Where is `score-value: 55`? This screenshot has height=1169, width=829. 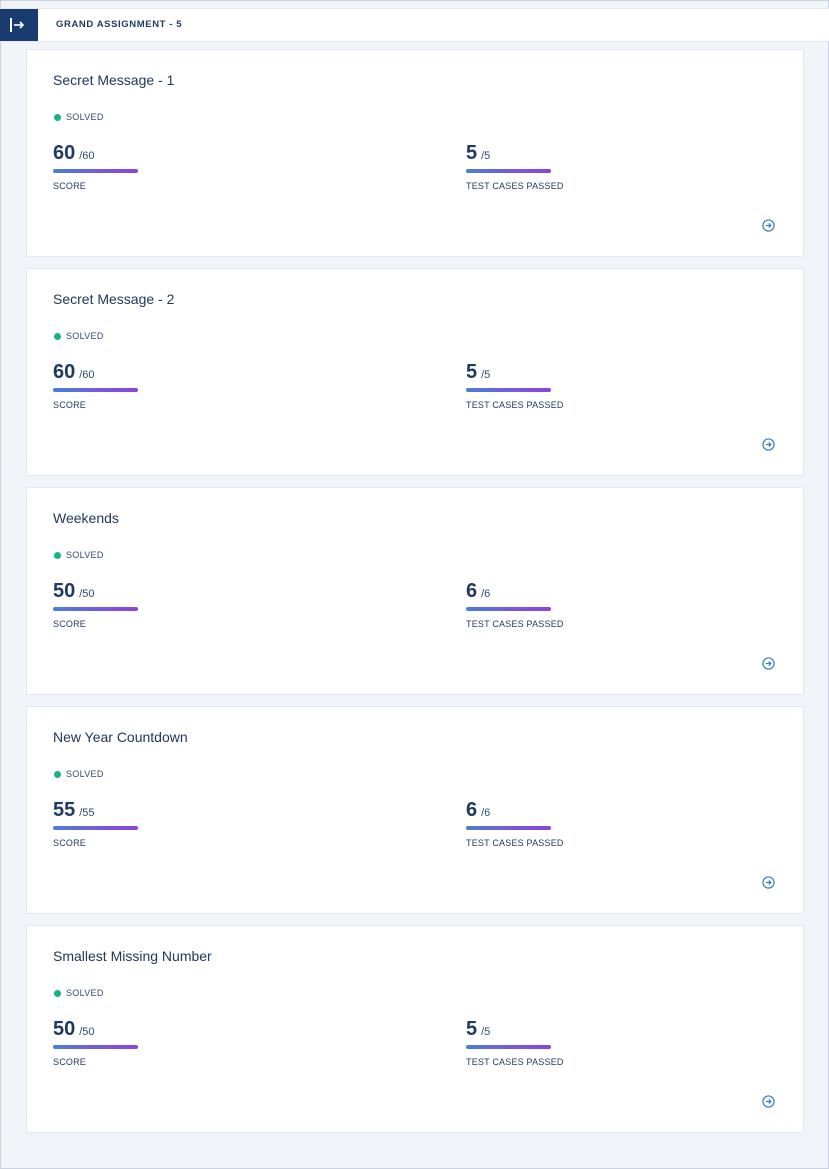
score-value: 55 is located at coordinates (64, 810).